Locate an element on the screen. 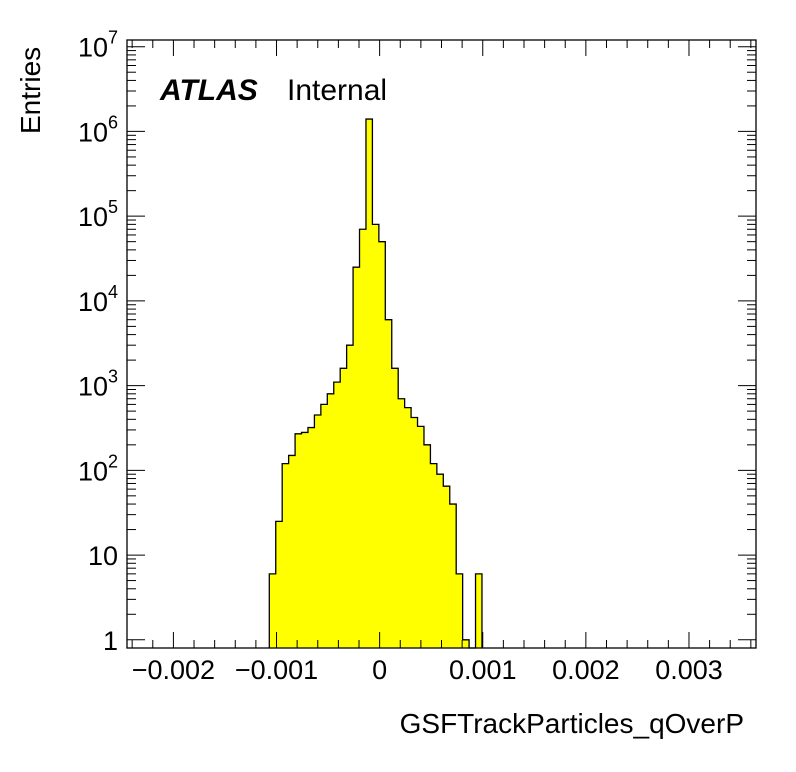  internal-label: Internal is located at coordinates (337, 90).